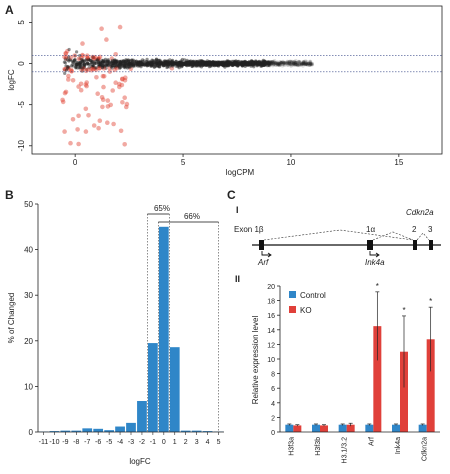  What do you see at coordinates (21, 145) in the screenshot?
I see `scatter-y-tick-label: -10` at bounding box center [21, 145].